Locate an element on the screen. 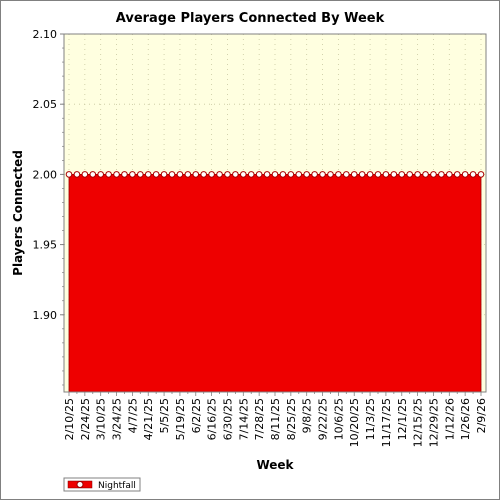 This screenshot has width=500, height=504. x-tick-label: 11/3/25 is located at coordinates (370, 419).